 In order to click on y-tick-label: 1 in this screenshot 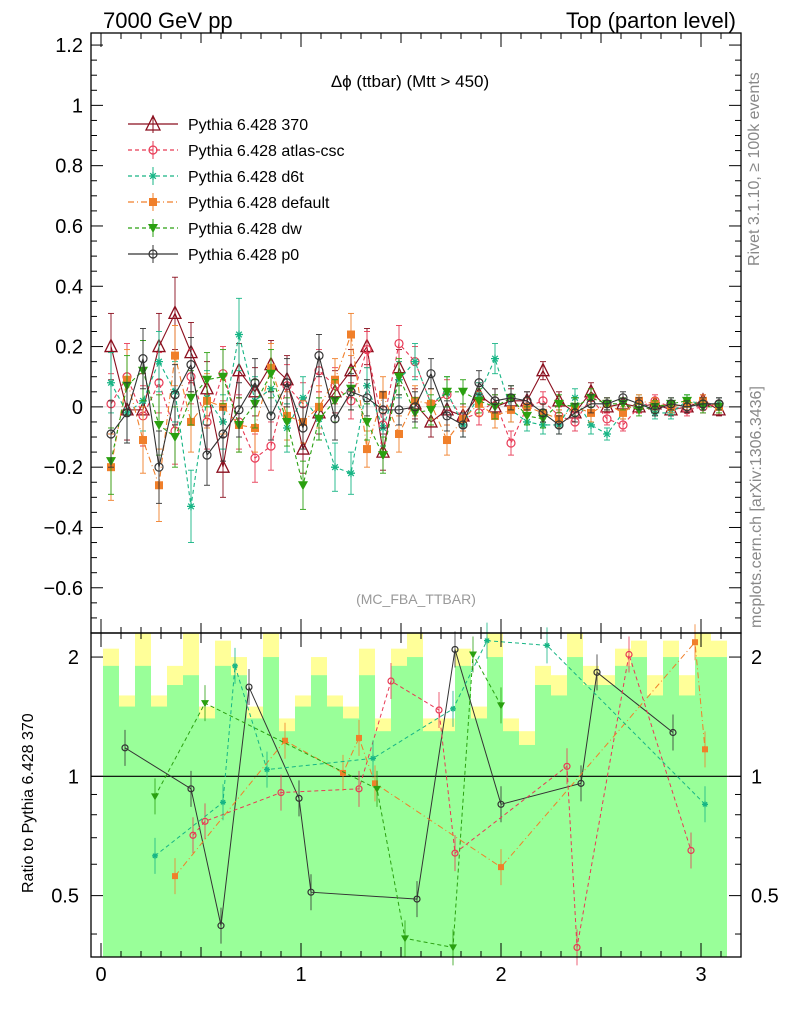, I will do `click(77, 106)`.